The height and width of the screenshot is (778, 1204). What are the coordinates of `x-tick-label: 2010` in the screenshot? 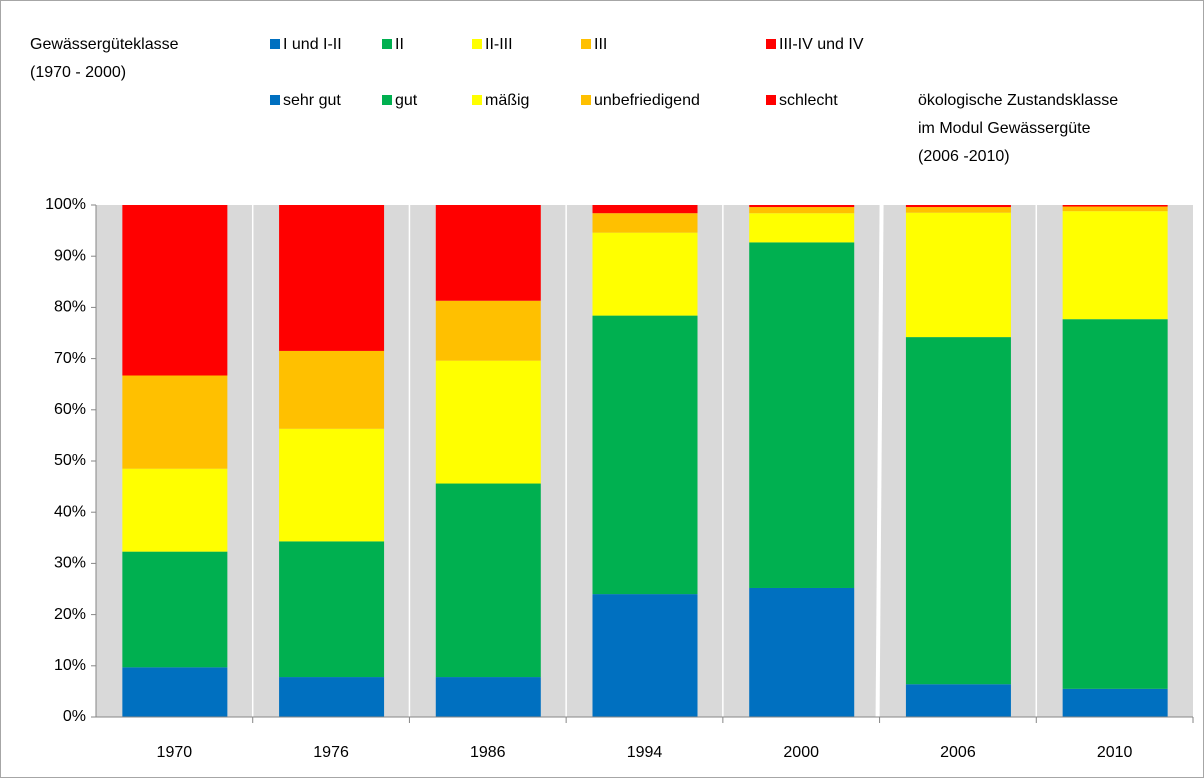 It's located at (1115, 752).